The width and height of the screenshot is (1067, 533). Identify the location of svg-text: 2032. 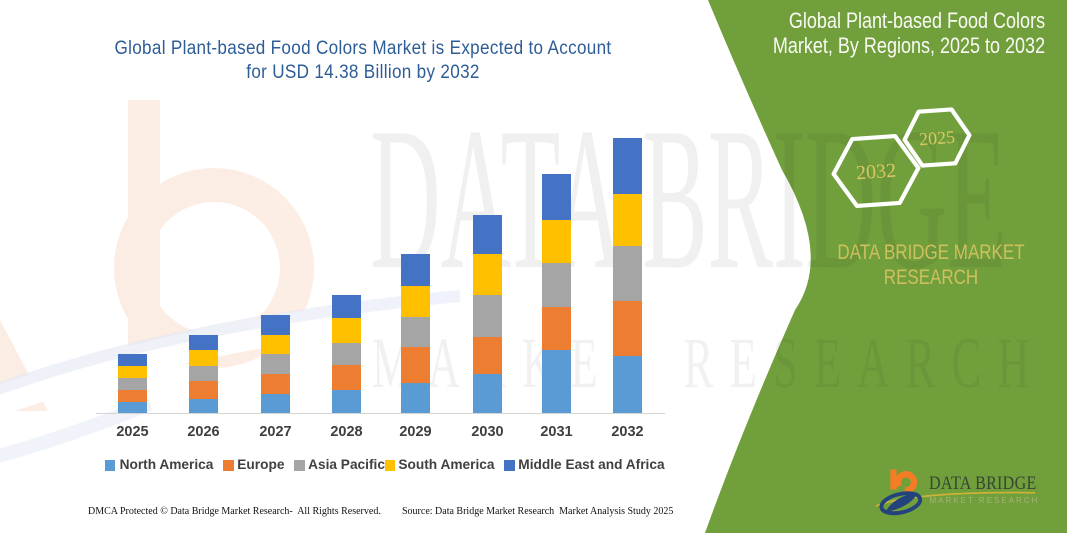
(875, 172).